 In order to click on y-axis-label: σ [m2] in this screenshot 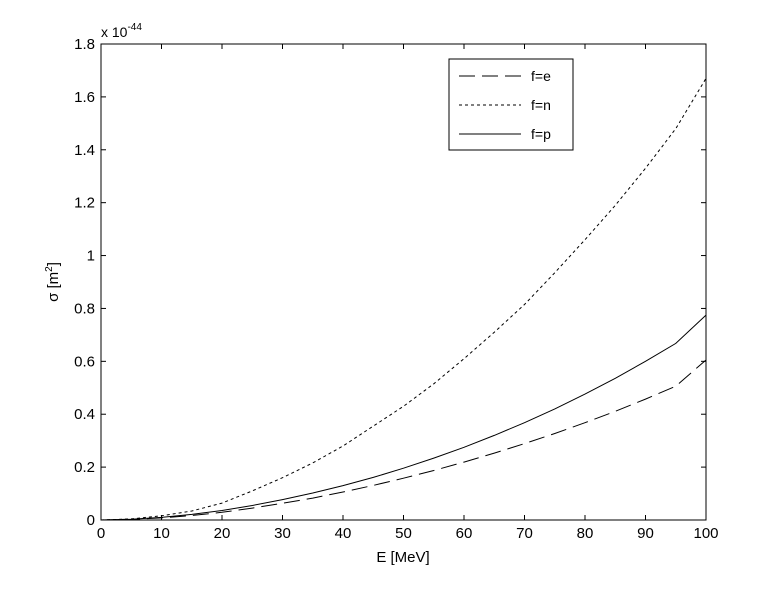, I will do `click(53, 282)`.